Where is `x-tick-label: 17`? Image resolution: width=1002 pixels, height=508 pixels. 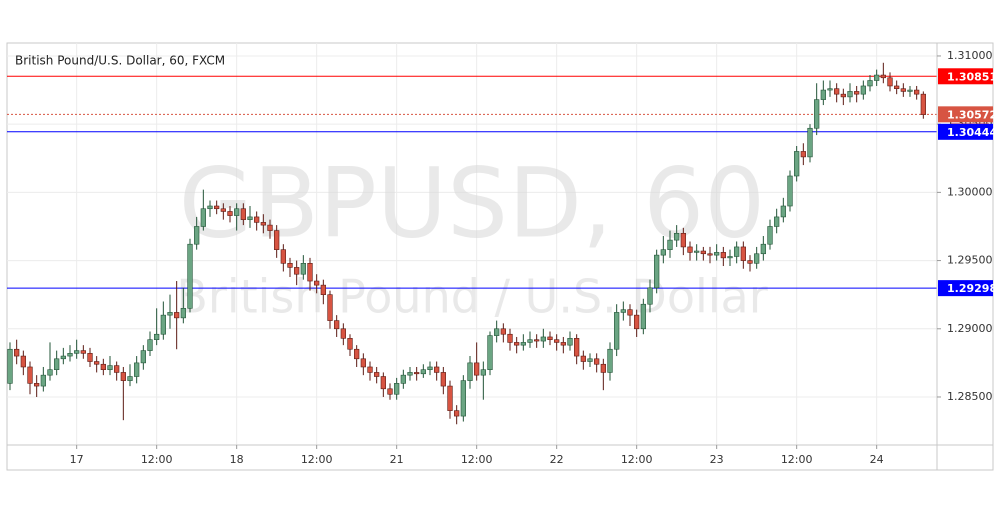
x-tick-label: 17 is located at coordinates (77, 459).